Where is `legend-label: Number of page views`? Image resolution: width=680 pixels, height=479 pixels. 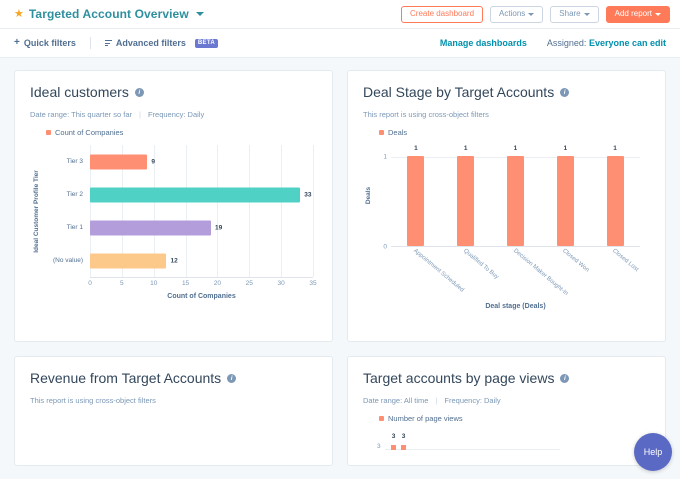
legend-label: Number of page views is located at coordinates (425, 418).